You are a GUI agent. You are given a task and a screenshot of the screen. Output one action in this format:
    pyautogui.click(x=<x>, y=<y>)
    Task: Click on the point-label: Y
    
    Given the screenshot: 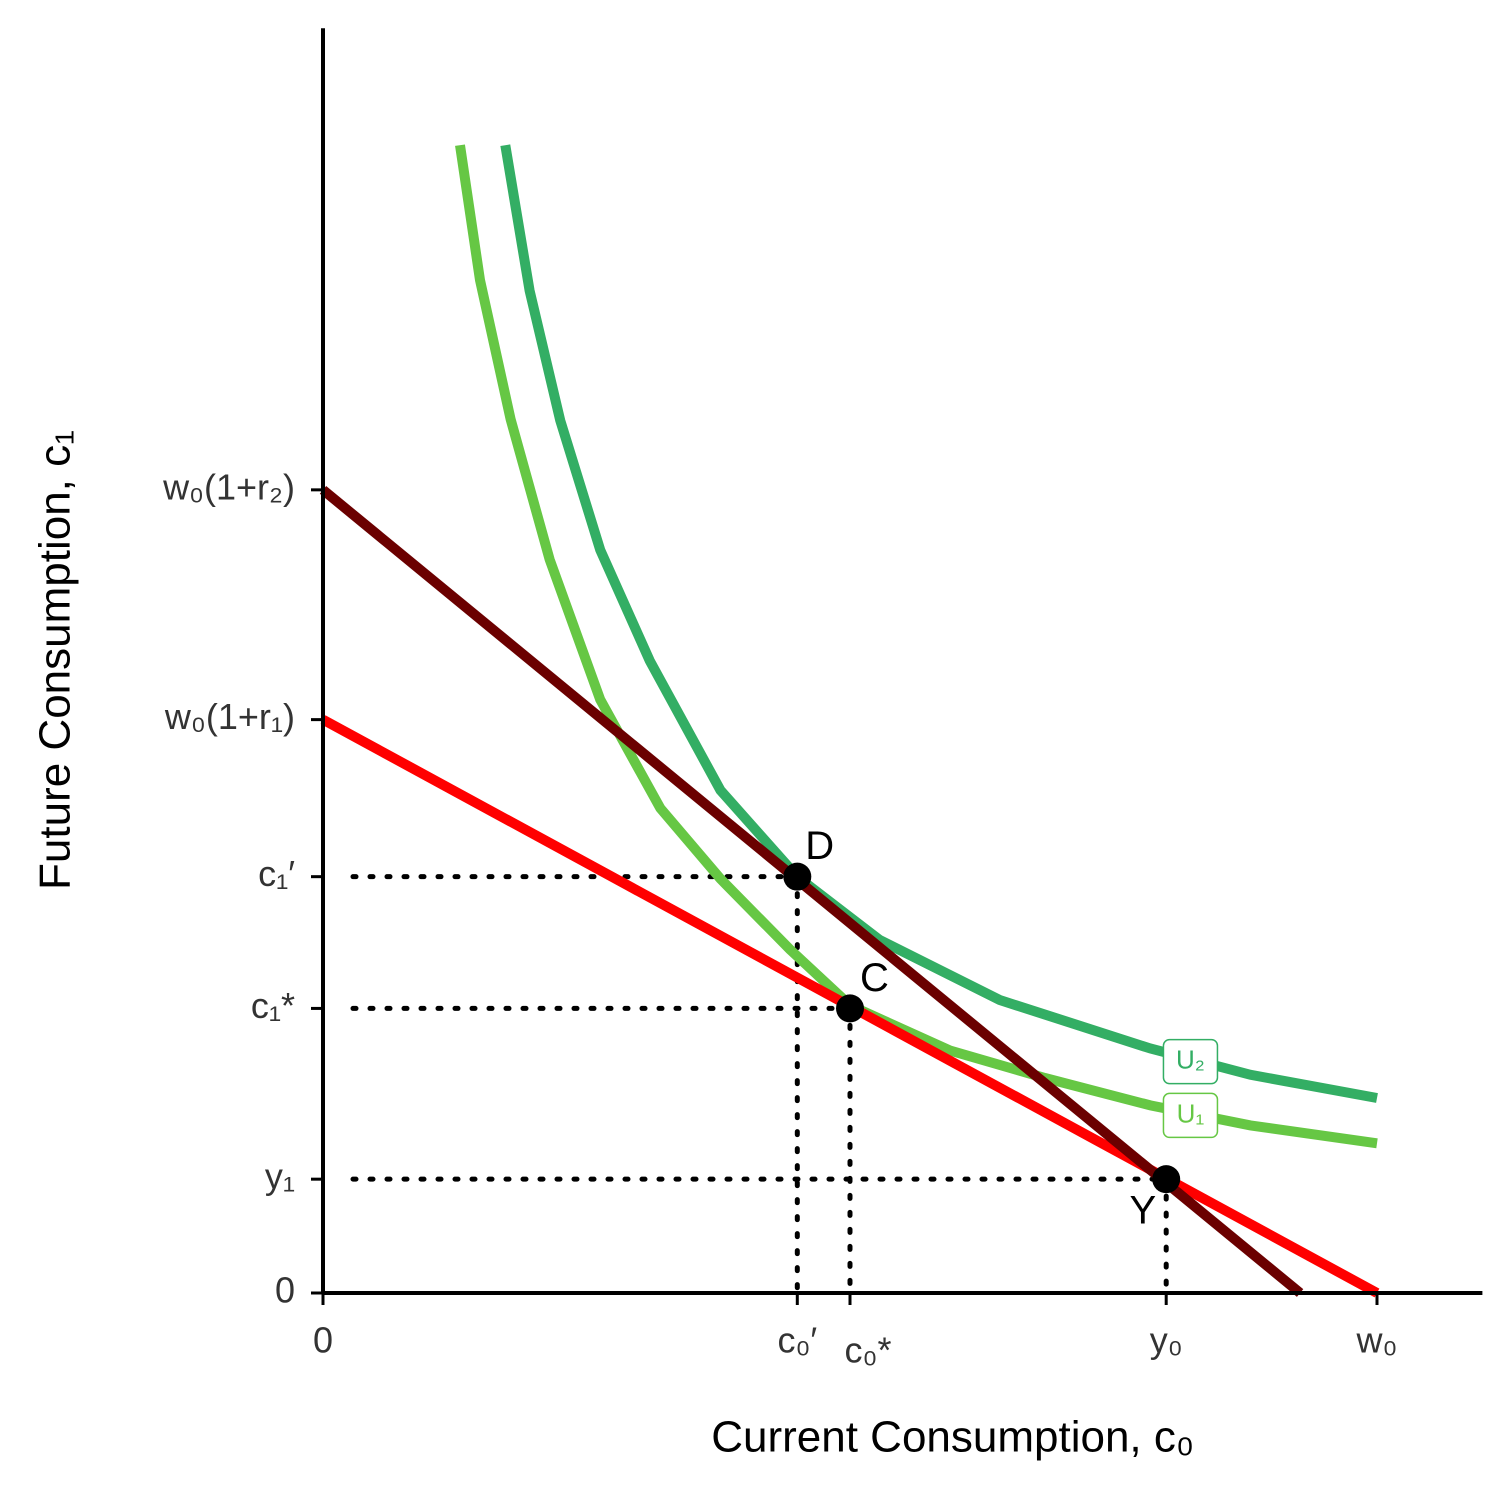 What is the action you would take?
    pyautogui.click(x=1143, y=1211)
    